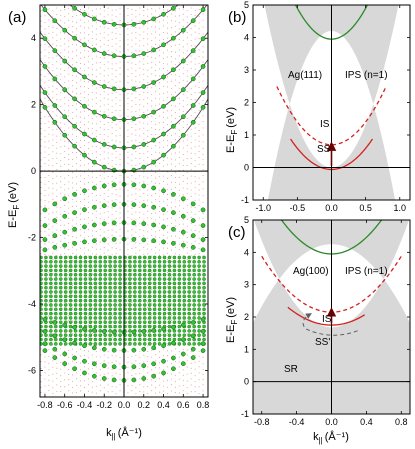 The width and height of the screenshot is (415, 449). Describe the element at coordinates (32, 304) in the screenshot. I see `panel-a-ytick-label: -4` at that location.